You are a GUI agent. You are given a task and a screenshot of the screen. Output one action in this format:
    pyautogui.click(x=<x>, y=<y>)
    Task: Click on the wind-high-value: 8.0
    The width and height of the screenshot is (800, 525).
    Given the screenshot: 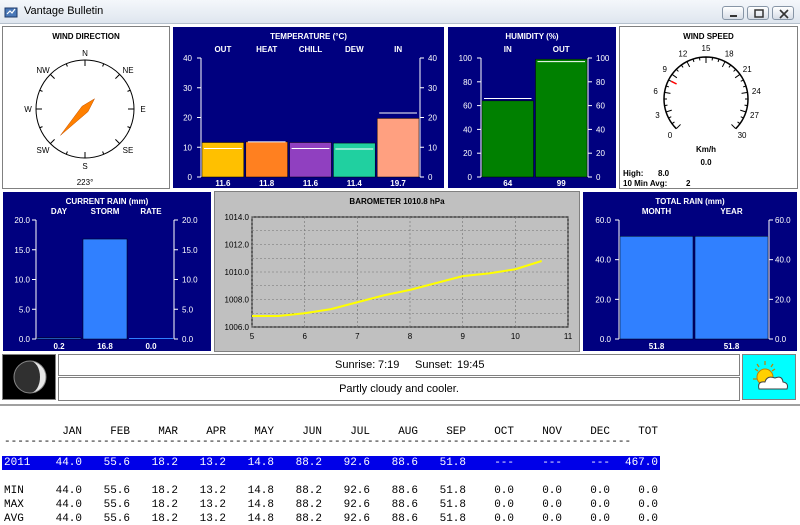 What is the action you would take?
    pyautogui.click(x=664, y=173)
    